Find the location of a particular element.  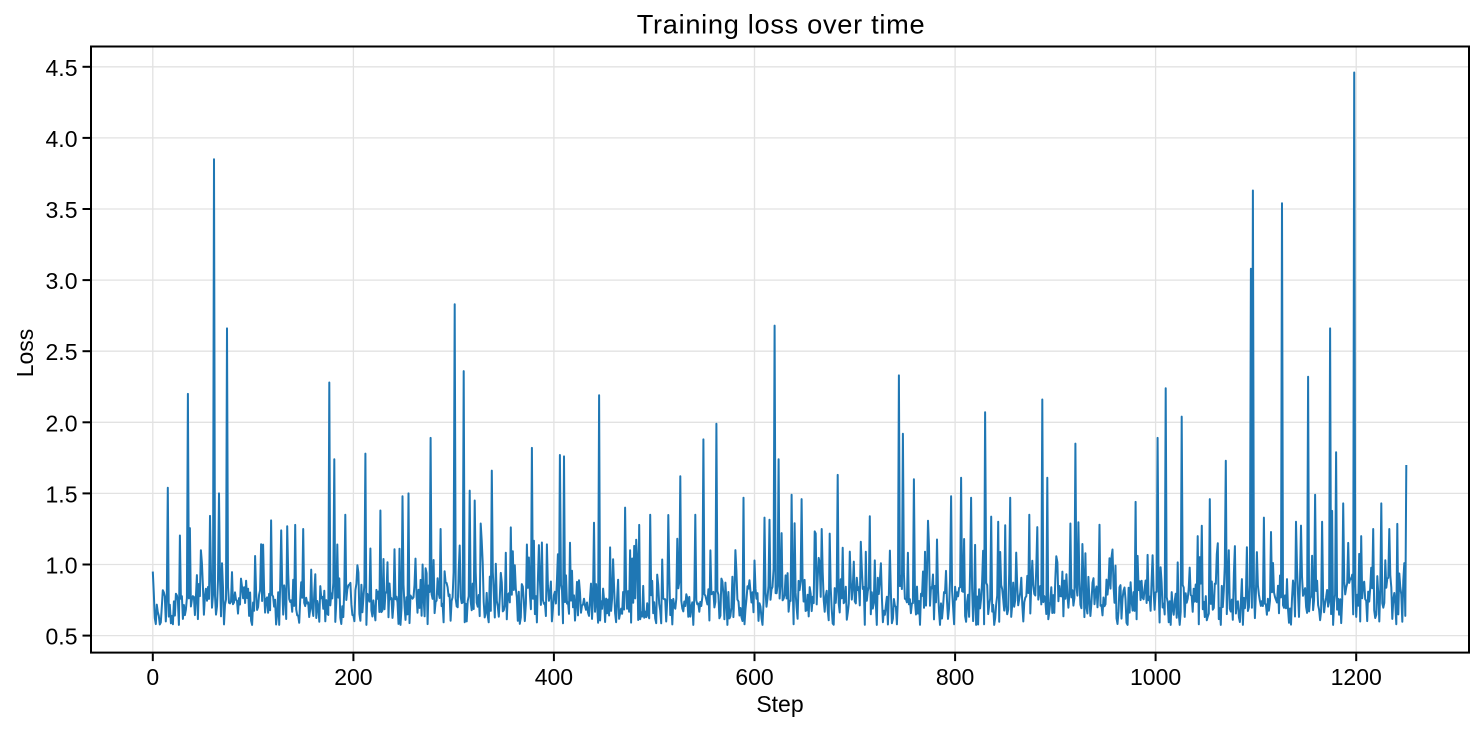

svg-text: 400 is located at coordinates (554, 677).